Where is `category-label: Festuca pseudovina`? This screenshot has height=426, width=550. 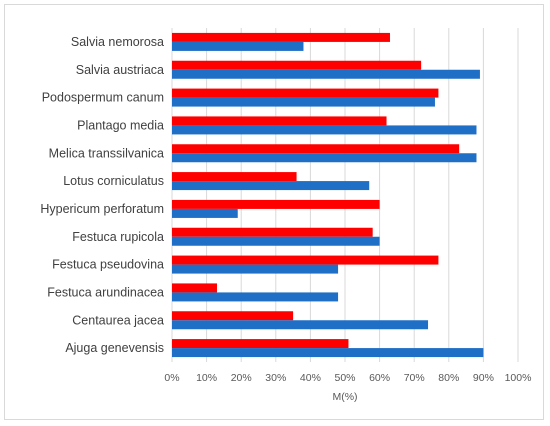
category-label: Festuca pseudovina is located at coordinates (108, 265).